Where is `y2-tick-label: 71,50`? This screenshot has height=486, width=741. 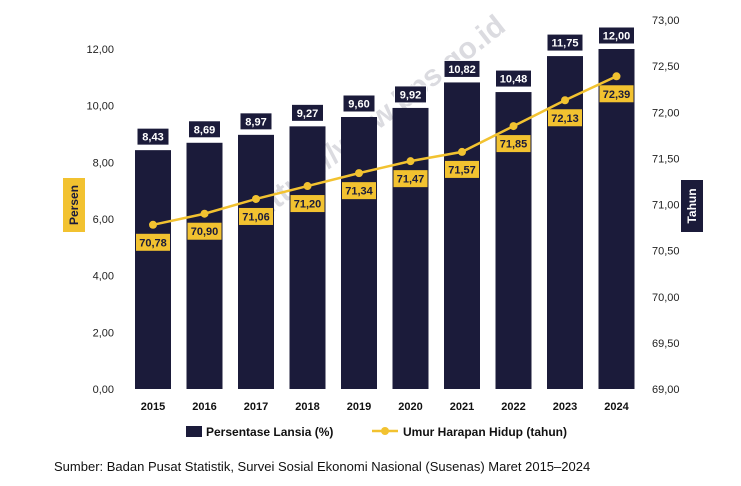
y2-tick-label: 71,50 is located at coordinates (666, 159).